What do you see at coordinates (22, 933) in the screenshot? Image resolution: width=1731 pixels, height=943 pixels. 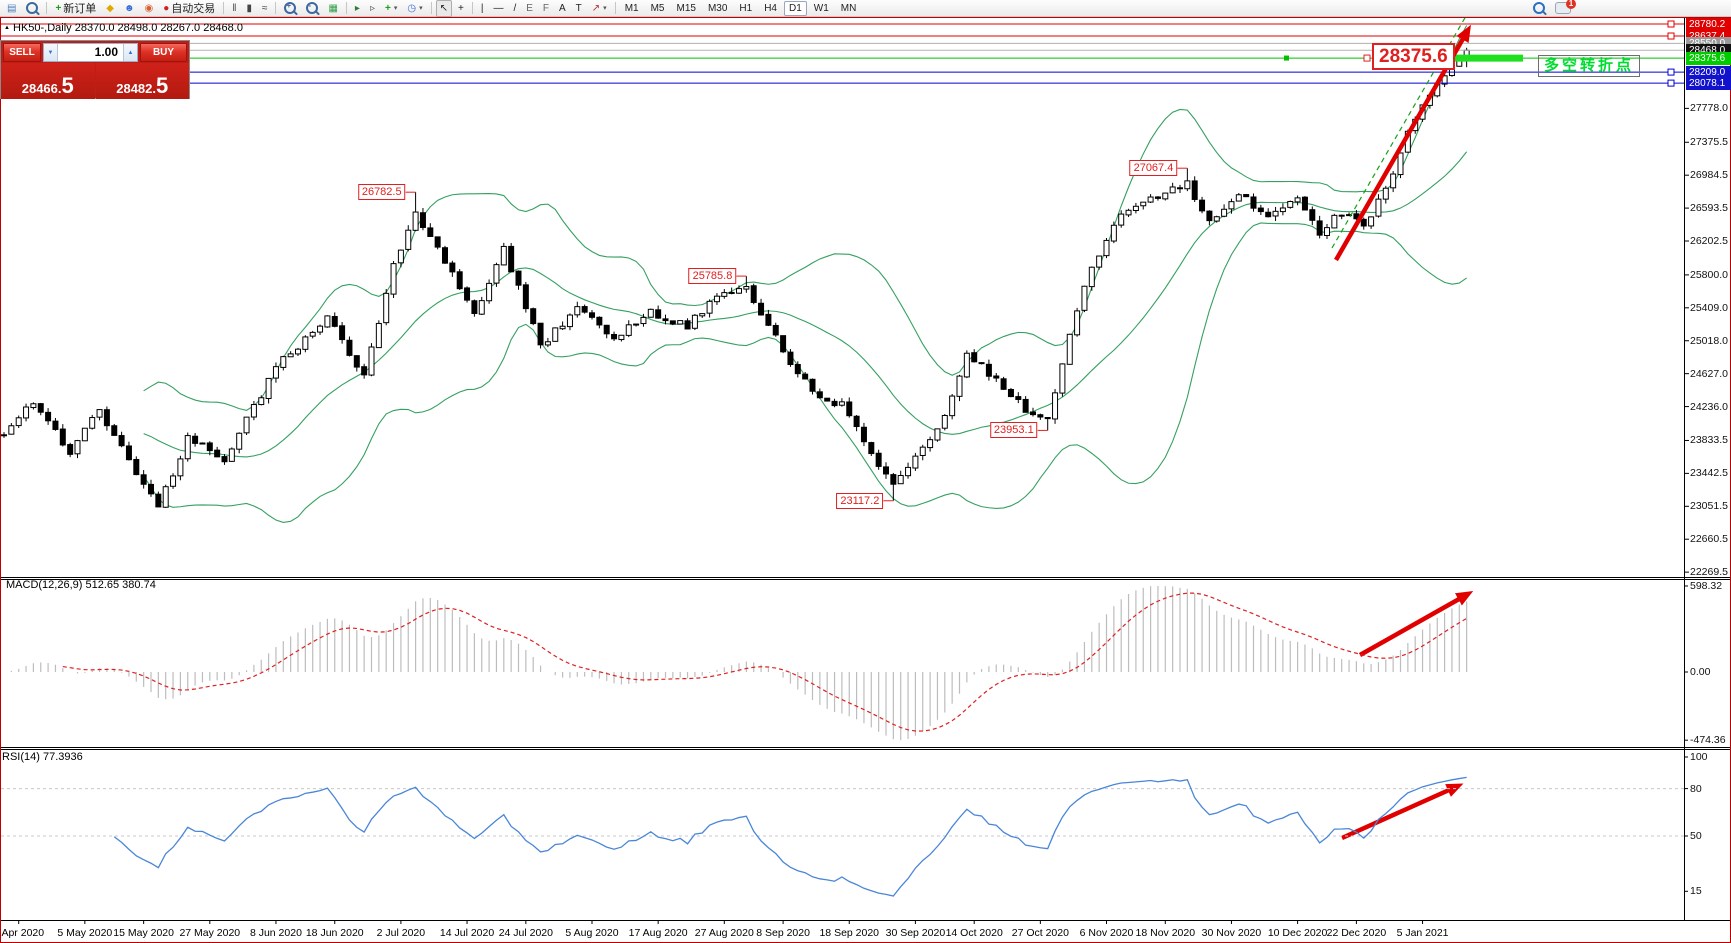 I see `x-axis-label: 1 Apr 2020` at bounding box center [22, 933].